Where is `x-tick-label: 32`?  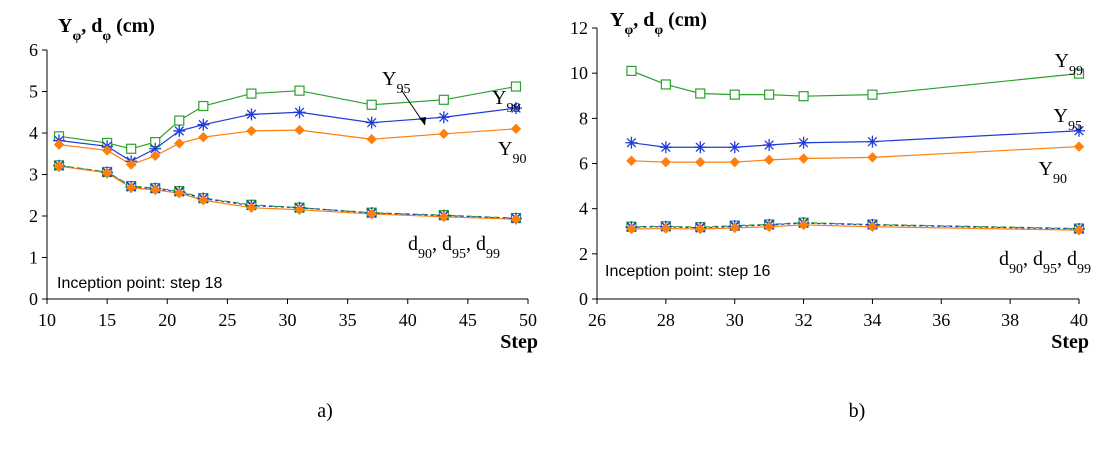
x-tick-label: 32 is located at coordinates (804, 320).